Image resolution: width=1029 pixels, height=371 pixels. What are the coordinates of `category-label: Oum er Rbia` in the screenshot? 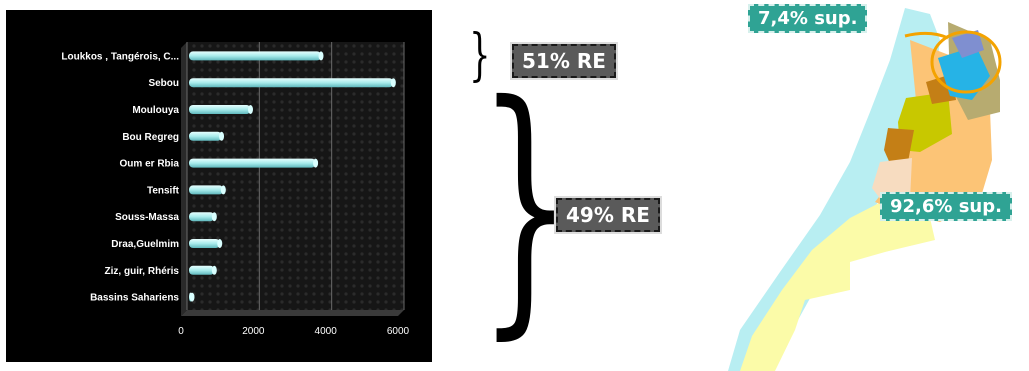 It's located at (150, 164).